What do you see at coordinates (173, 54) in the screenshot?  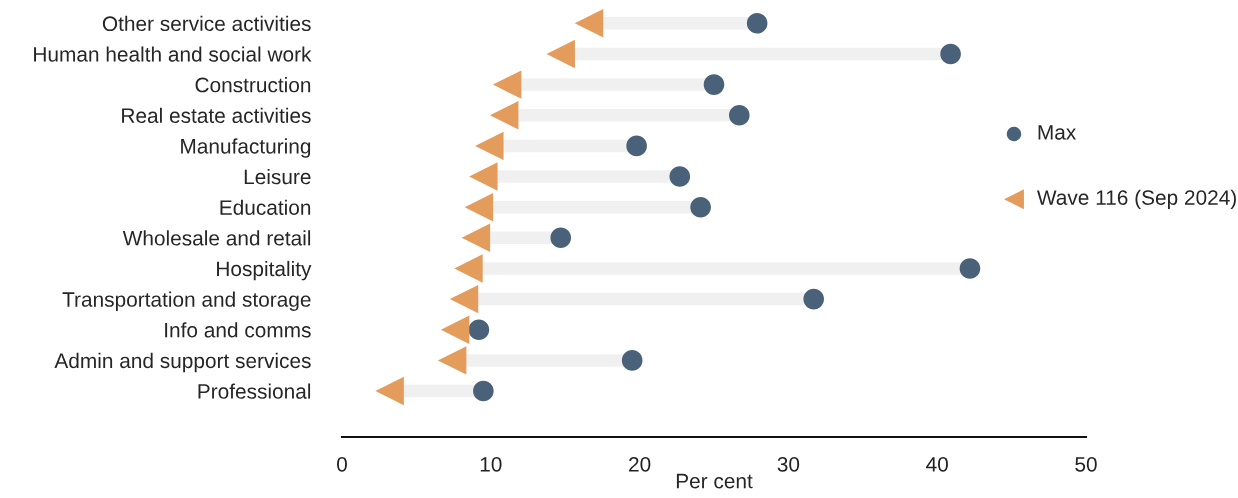 I see `y-tick-label: Human health and social work` at bounding box center [173, 54].